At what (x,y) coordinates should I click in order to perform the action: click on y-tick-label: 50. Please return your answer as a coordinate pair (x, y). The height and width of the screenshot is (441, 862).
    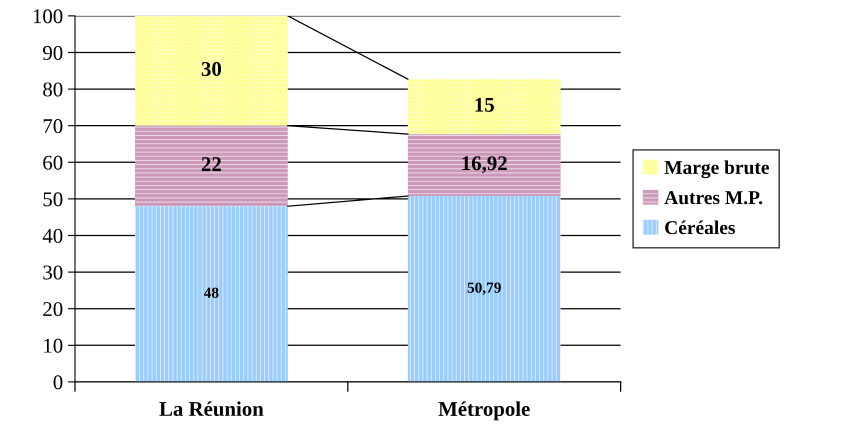
    Looking at the image, I should click on (53, 199).